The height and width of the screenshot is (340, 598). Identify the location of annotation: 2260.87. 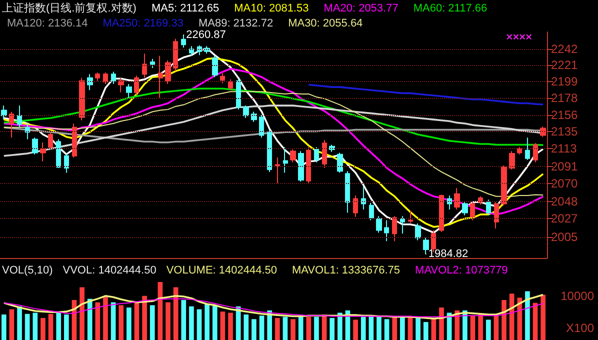
(206, 35).